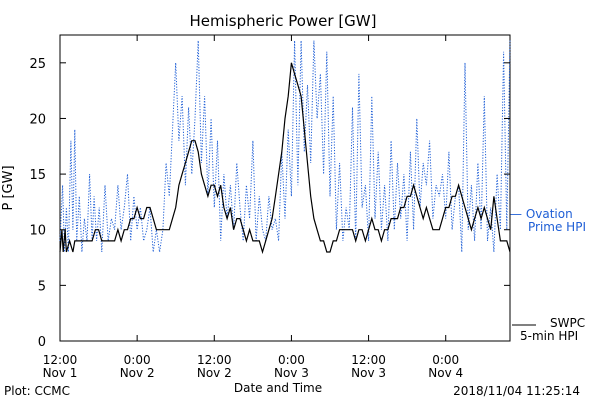 Image resolution: width=600 pixels, height=400 pixels. What do you see at coordinates (541, 214) in the screenshot?
I see `legend-ovation-line1: — Ovation` at bounding box center [541, 214].